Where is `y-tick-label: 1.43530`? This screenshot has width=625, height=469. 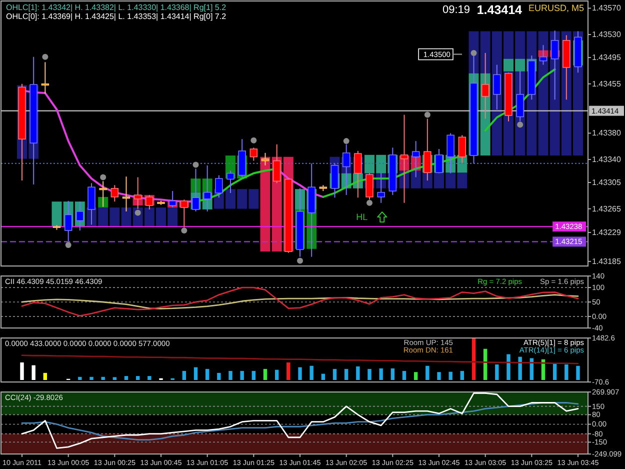
y-tick-label: 1.43530 is located at coordinates (607, 35).